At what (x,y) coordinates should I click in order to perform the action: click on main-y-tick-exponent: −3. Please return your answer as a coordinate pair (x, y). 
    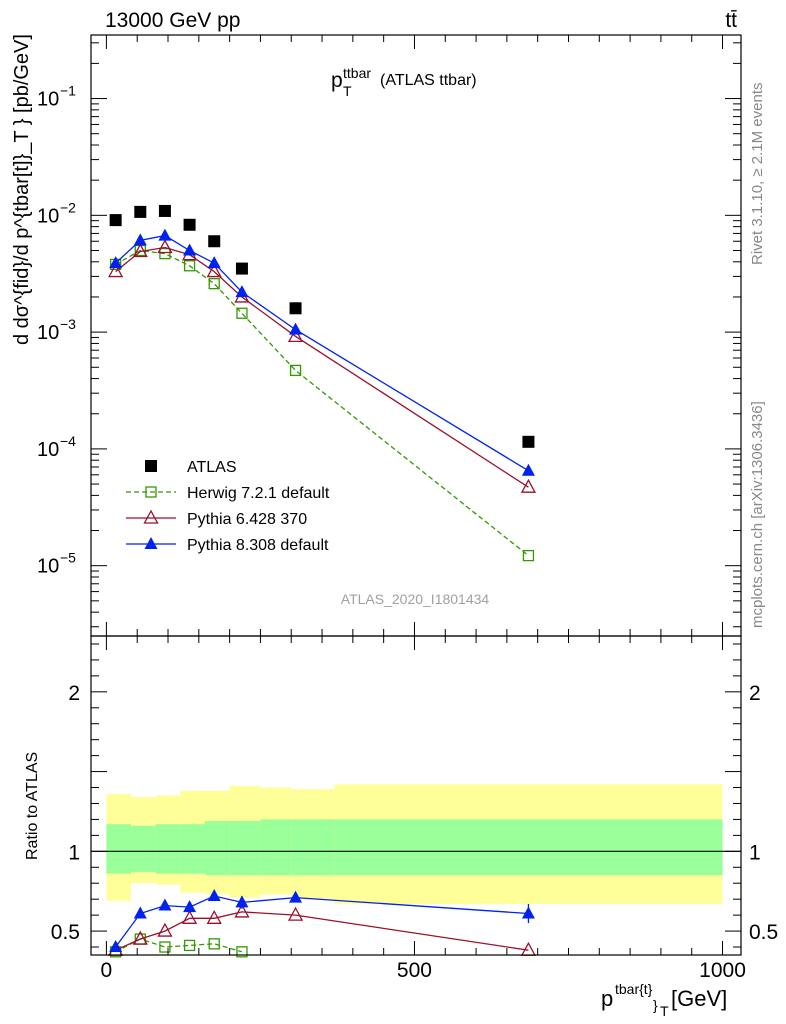
    Looking at the image, I should click on (68, 324).